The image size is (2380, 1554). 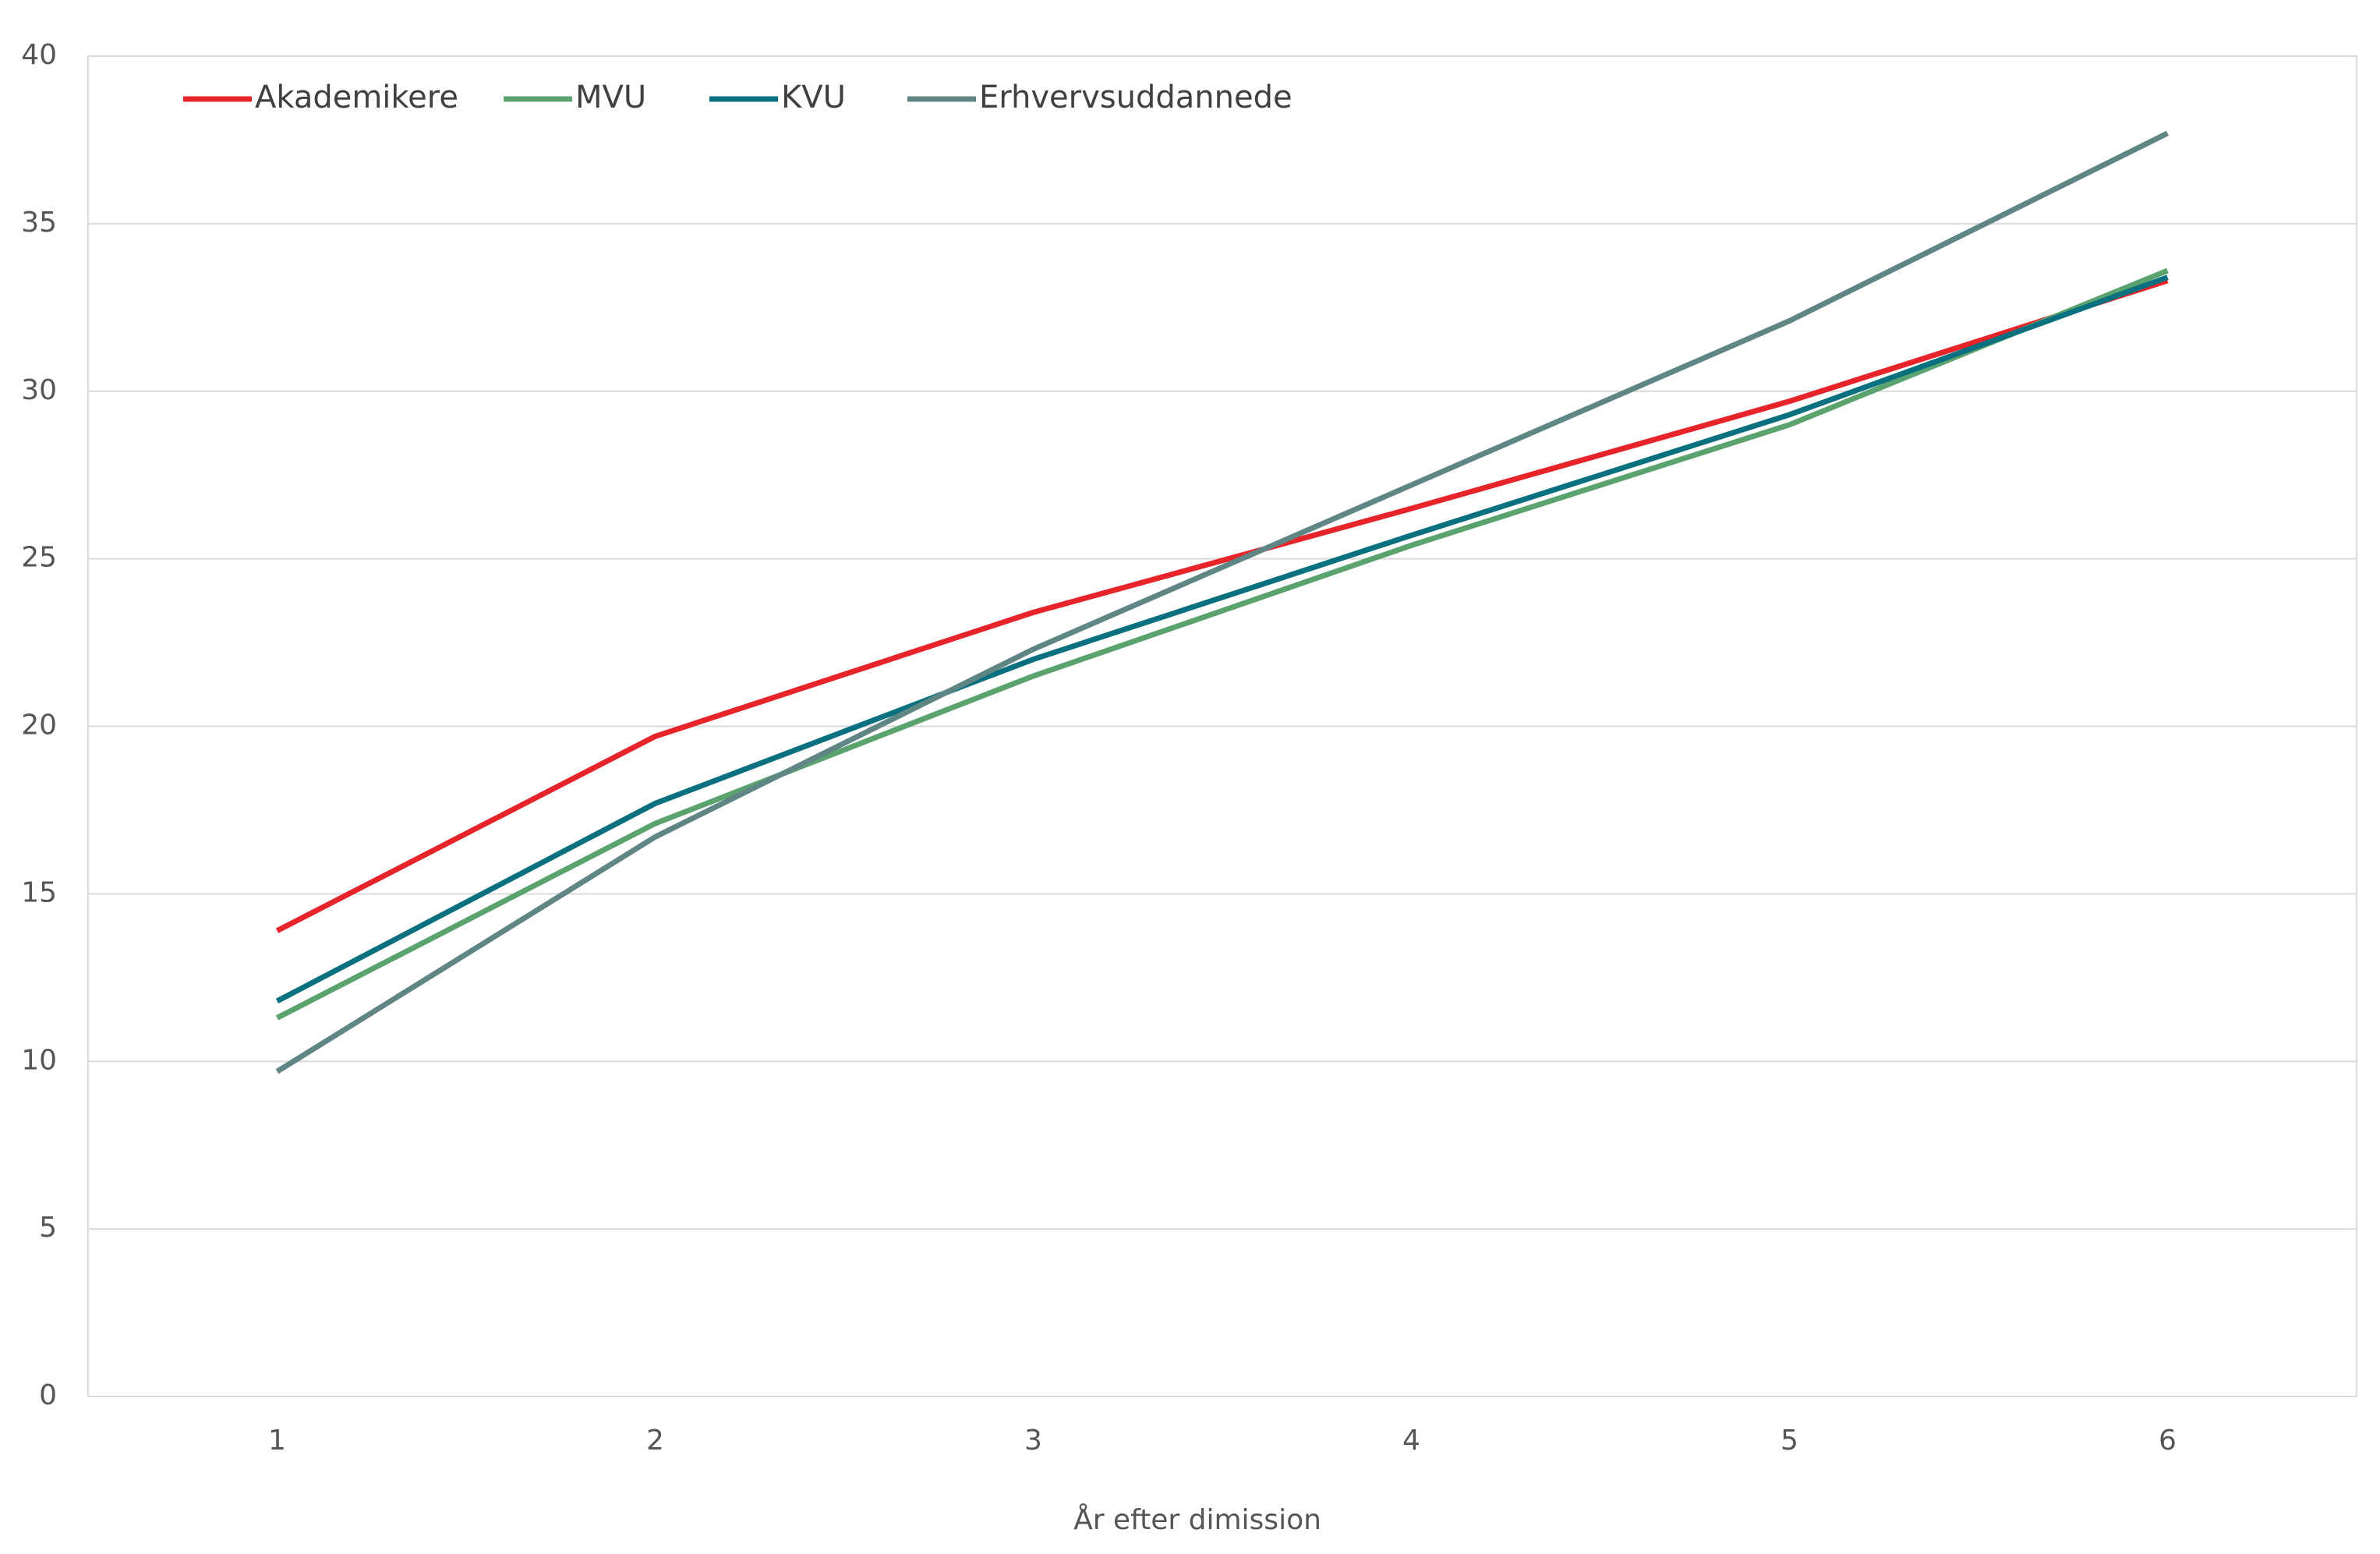 I want to click on y-tick-label: 20, so click(x=39, y=726).